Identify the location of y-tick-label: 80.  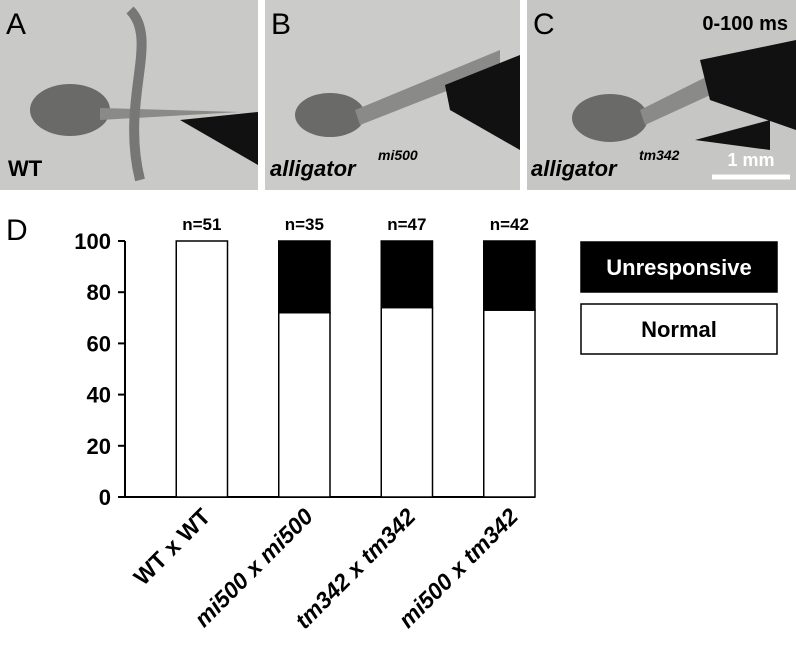
(99, 292).